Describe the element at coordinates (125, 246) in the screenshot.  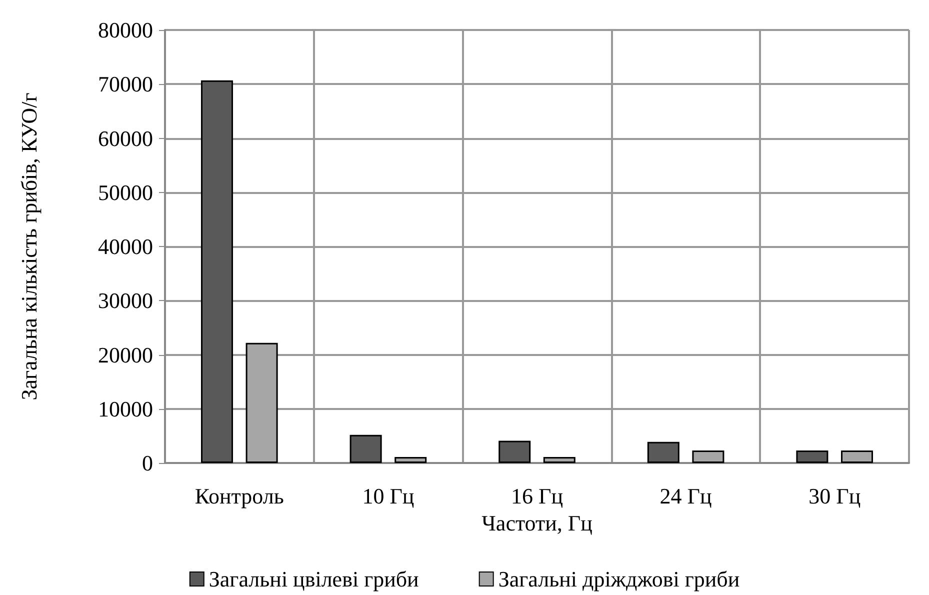
I see `y-tick-label: 40000` at that location.